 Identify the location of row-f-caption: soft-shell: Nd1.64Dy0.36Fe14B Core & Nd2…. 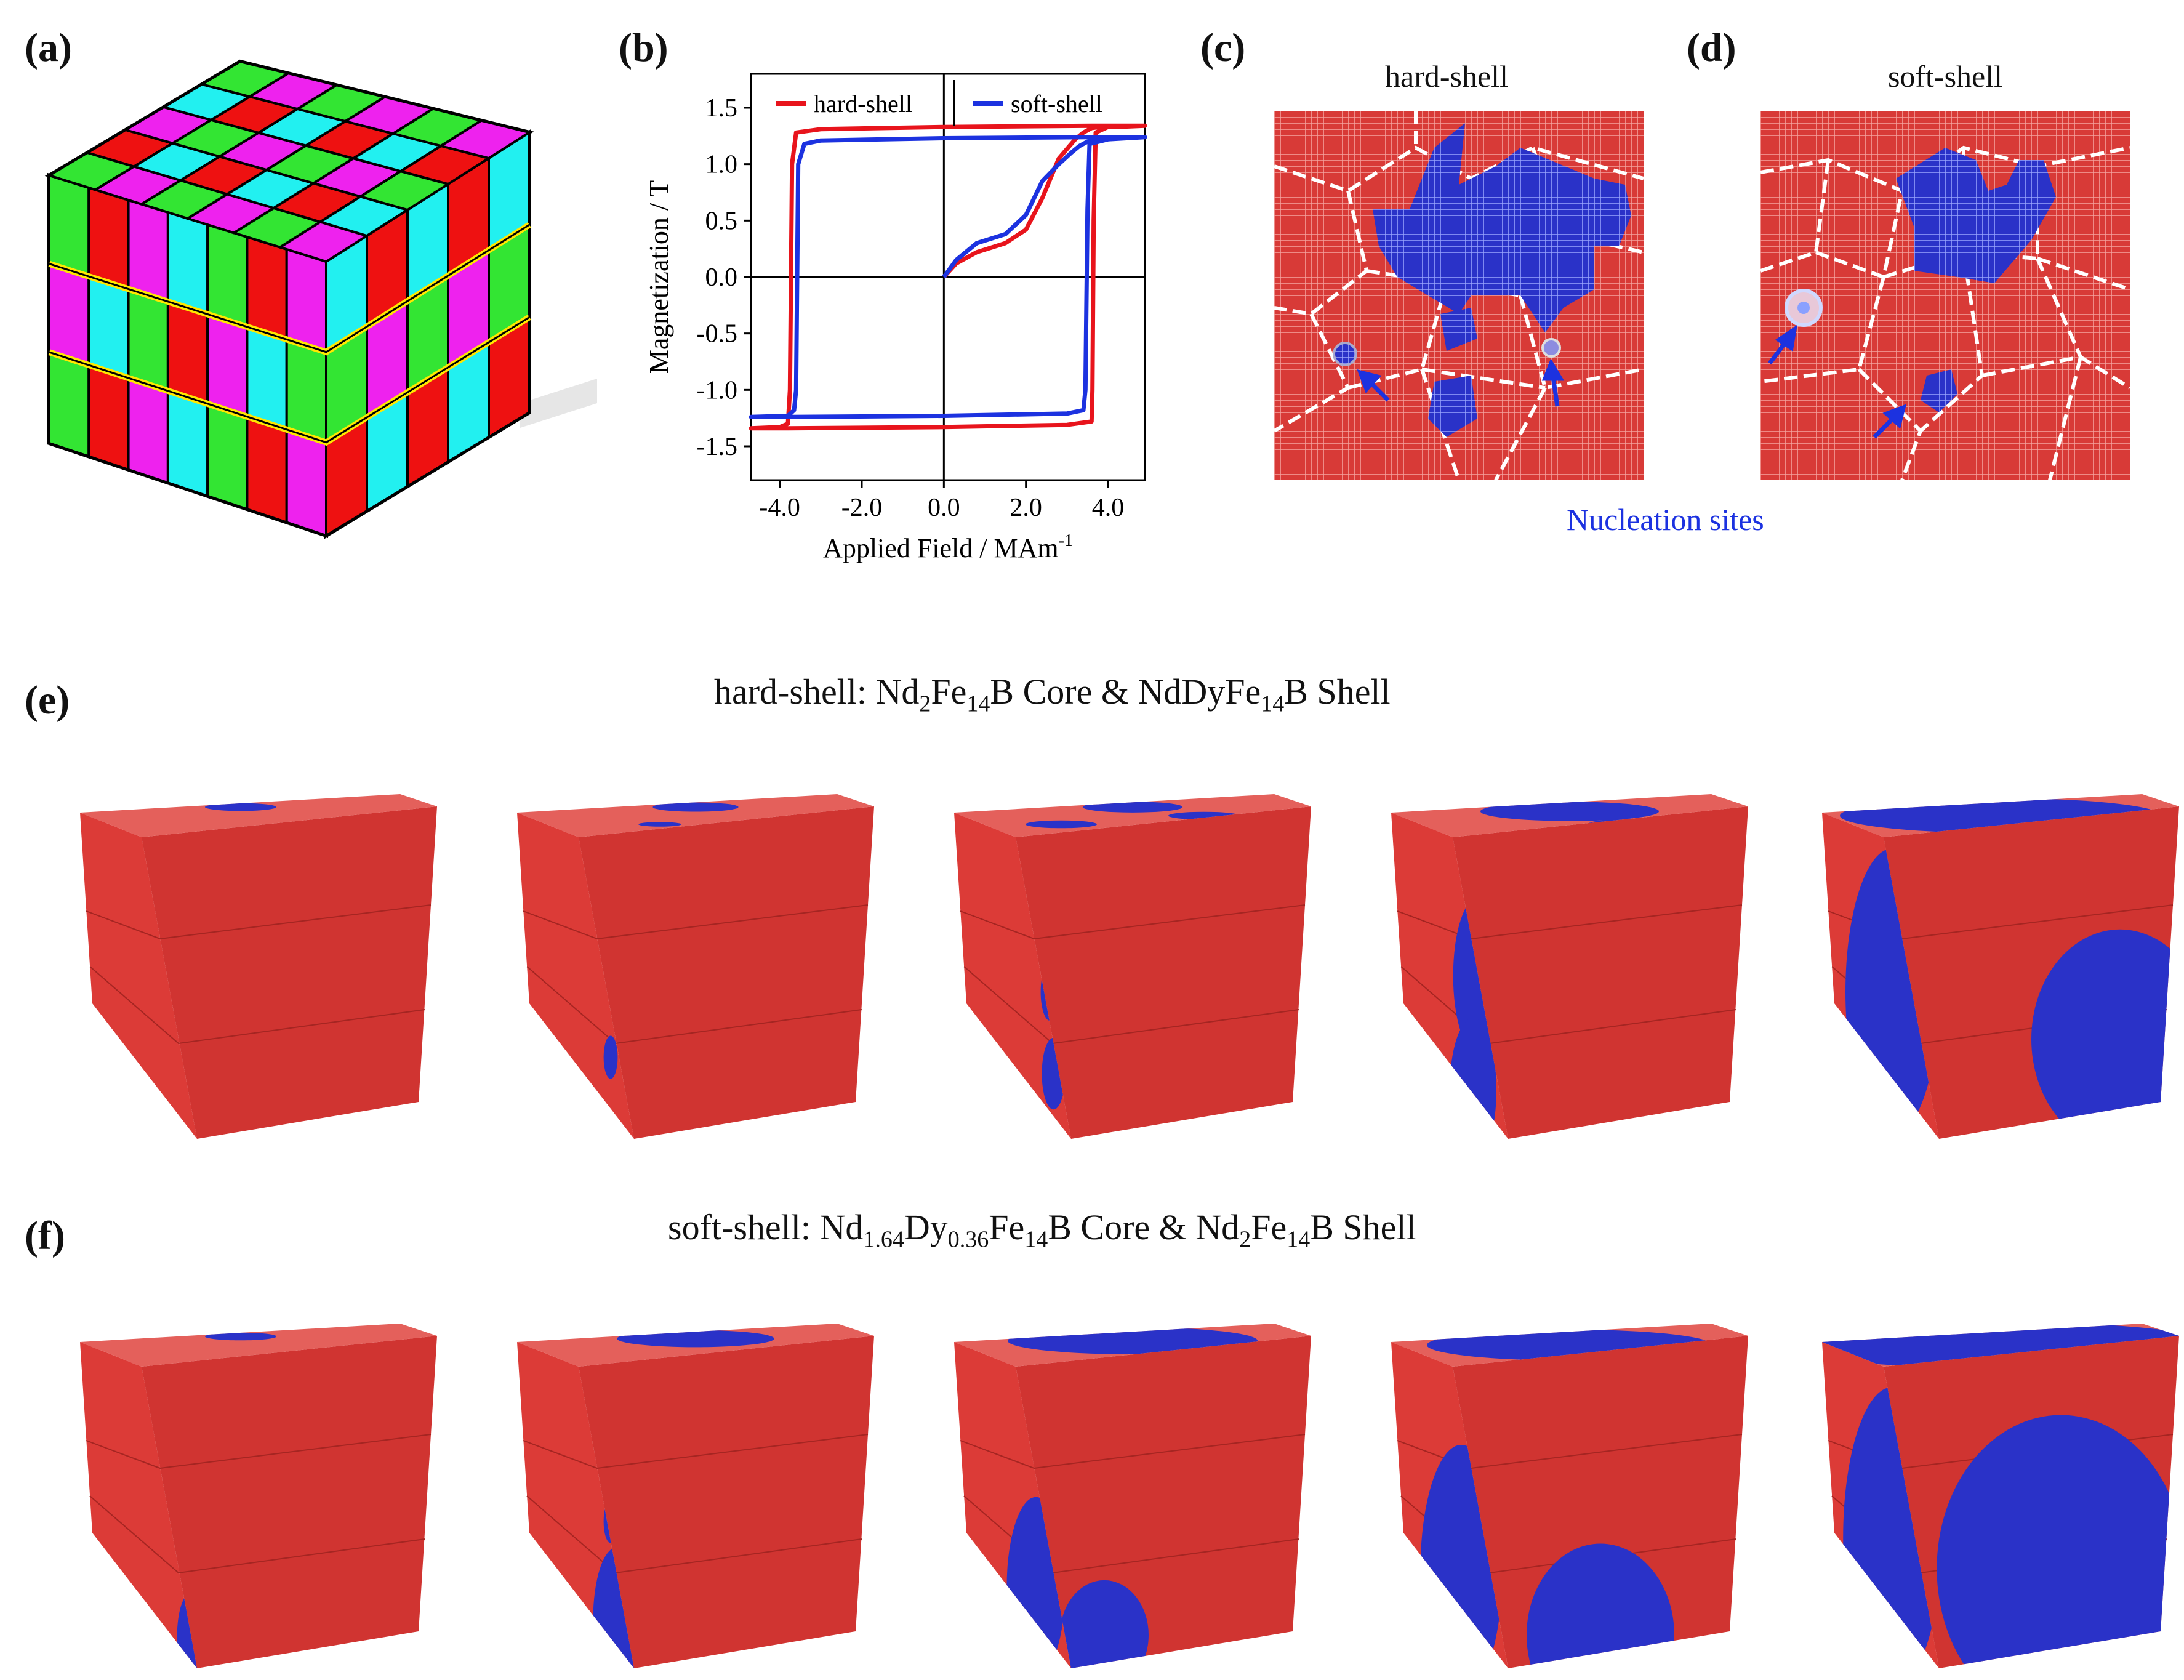
(1042, 1230).